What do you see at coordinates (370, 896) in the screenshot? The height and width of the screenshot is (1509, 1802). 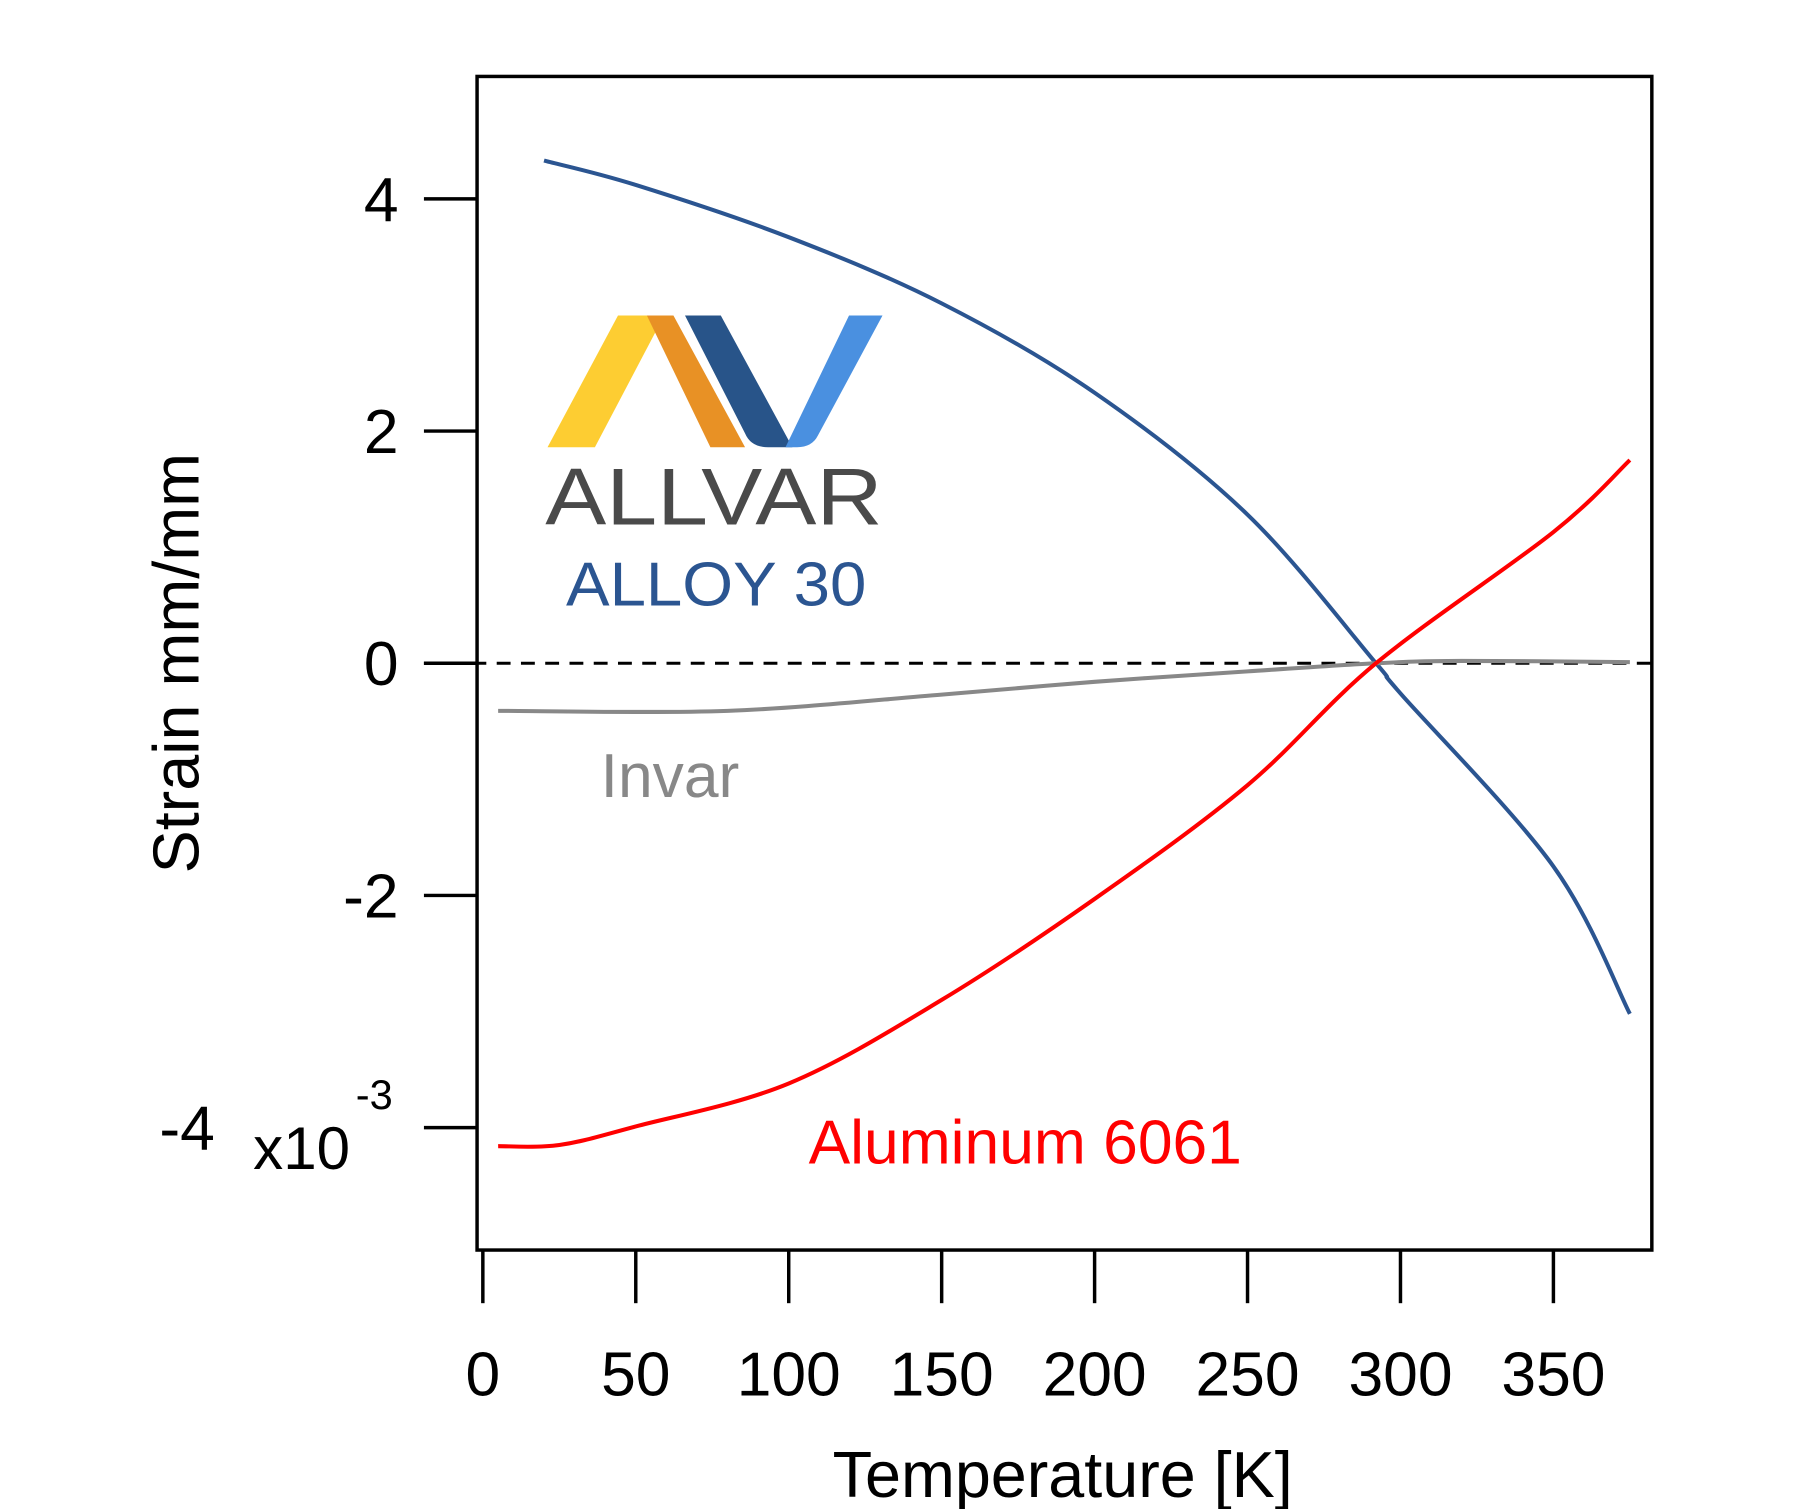 I see `y-tick-label: -2` at bounding box center [370, 896].